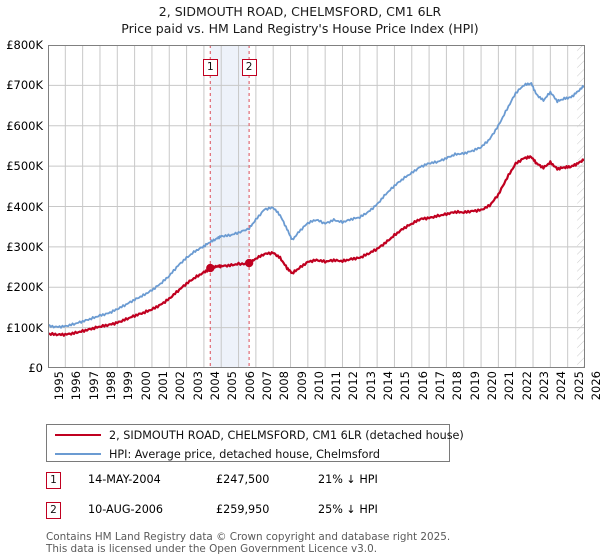  Describe the element at coordinates (243, 479) in the screenshot. I see `transaction-price-1: £247,500` at that location.